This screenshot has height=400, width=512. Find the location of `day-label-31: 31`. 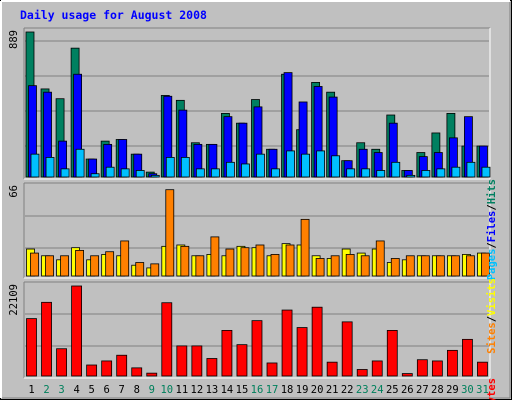

day-label-31: 31 is located at coordinates (482, 390).